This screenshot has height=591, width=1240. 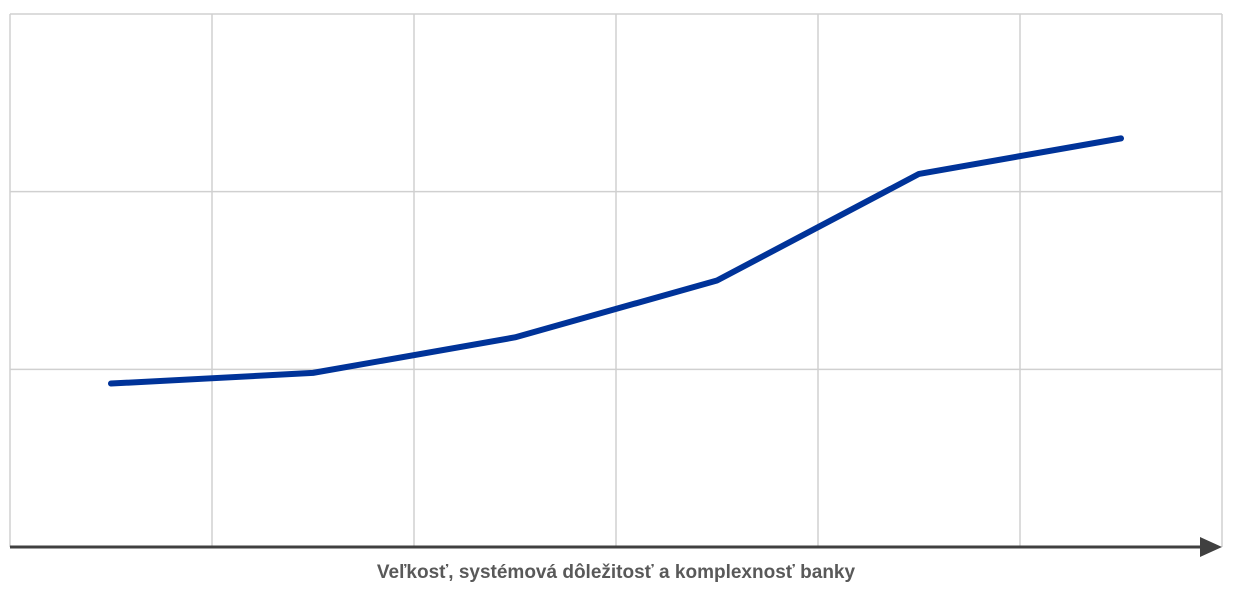 I want to click on x-axis, so click(x=616, y=547).